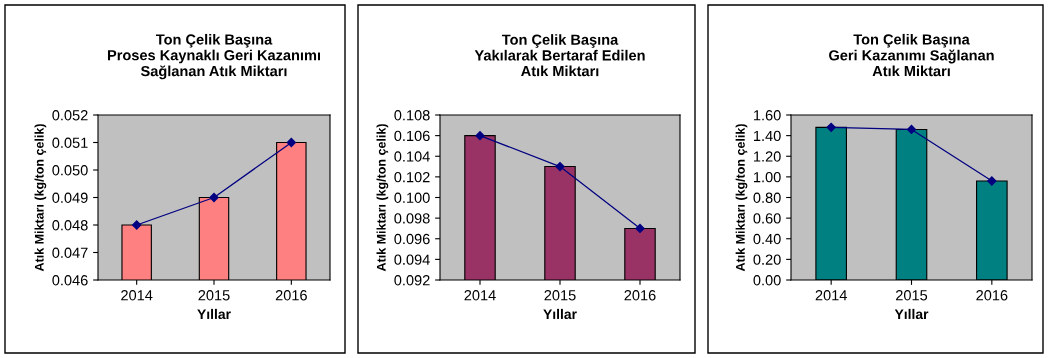  Describe the element at coordinates (412, 280) in the screenshot. I see `y-tick-label: 0.092` at that location.